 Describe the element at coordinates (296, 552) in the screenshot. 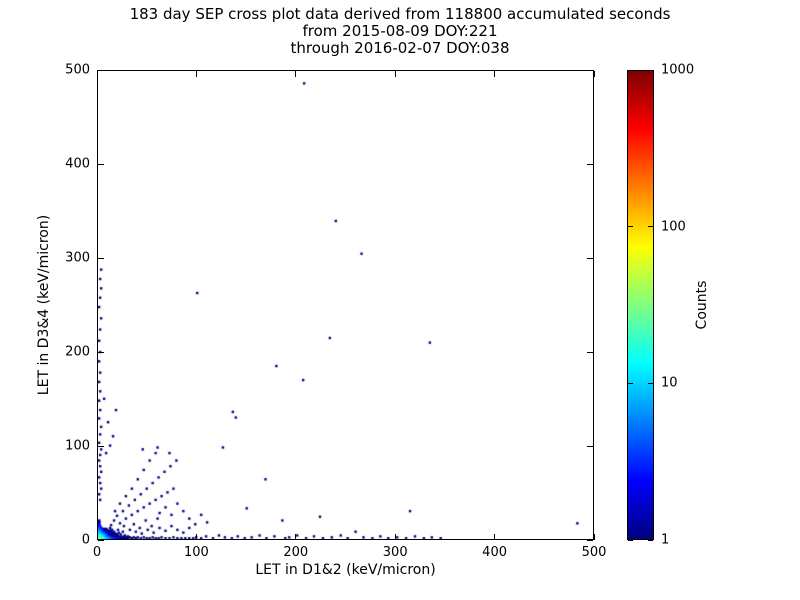

I see `x-tick-label: 200` at that location.